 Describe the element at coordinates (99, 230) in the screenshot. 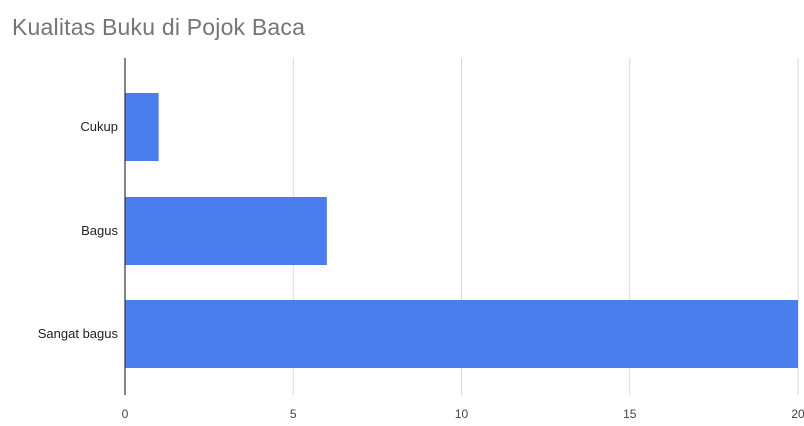

I see `category-label-bagus: Bagus` at that location.